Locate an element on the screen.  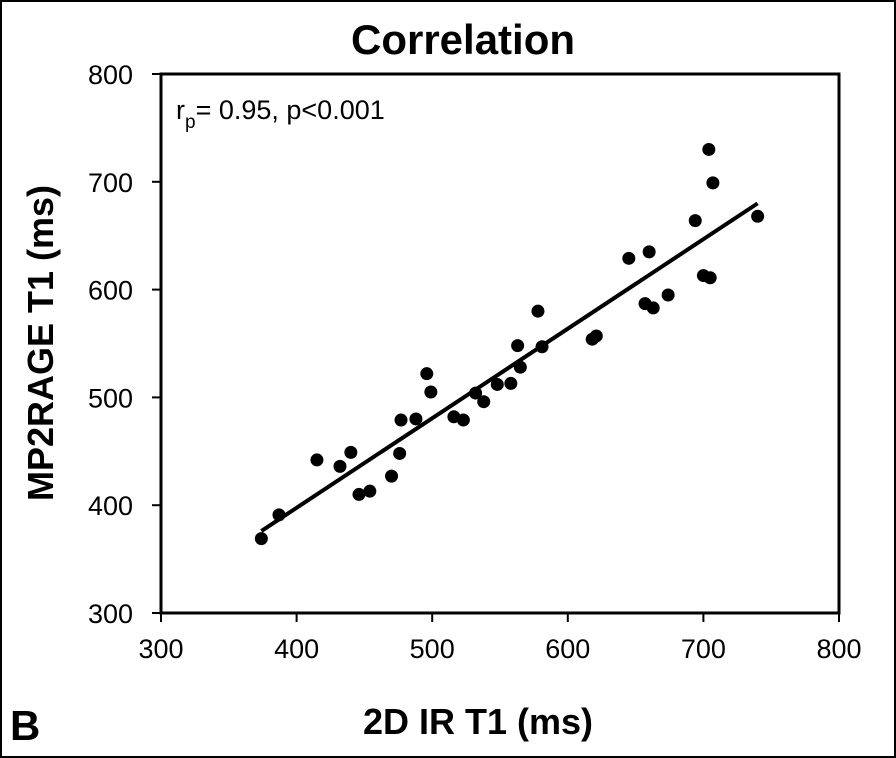
y-tick-label: 600 is located at coordinates (110, 291).